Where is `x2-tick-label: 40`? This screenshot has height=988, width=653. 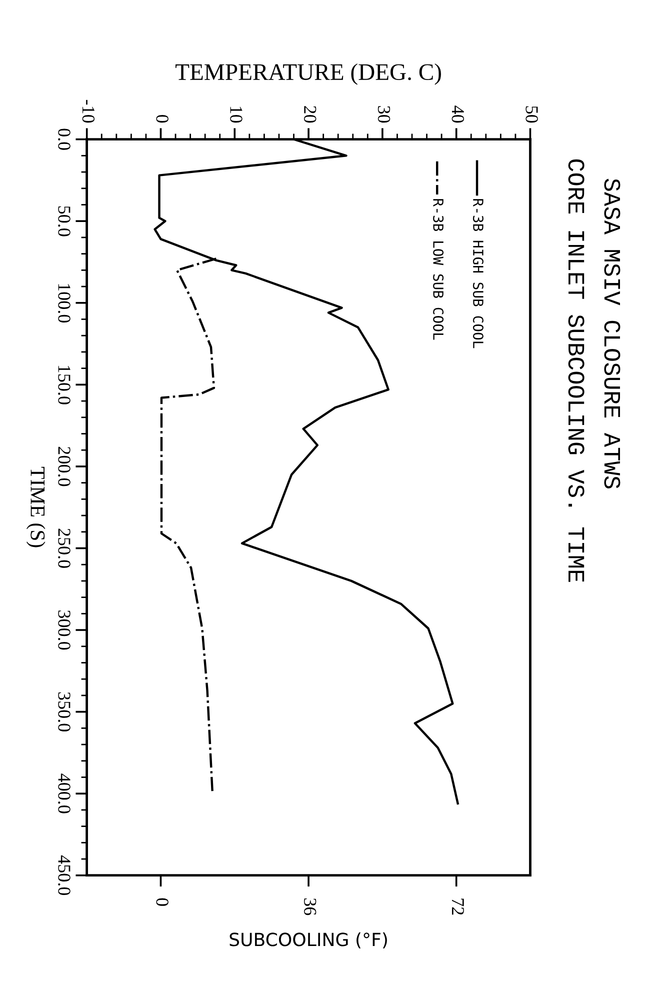
x2-tick-label: 40 is located at coordinates (458, 114).